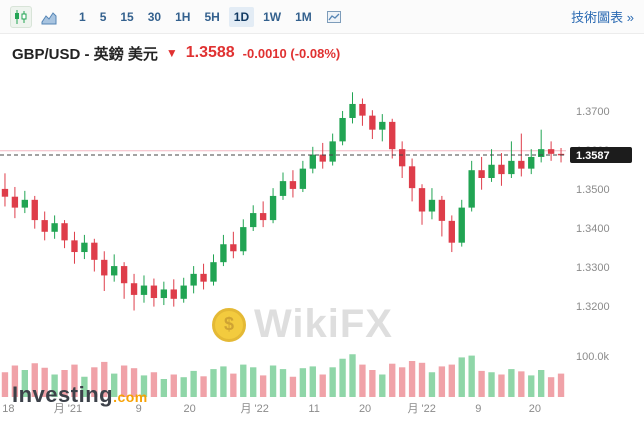 This screenshot has width=644, height=429. Describe the element at coordinates (593, 156) in the screenshot. I see `svg-text: 1.3587` at that location.